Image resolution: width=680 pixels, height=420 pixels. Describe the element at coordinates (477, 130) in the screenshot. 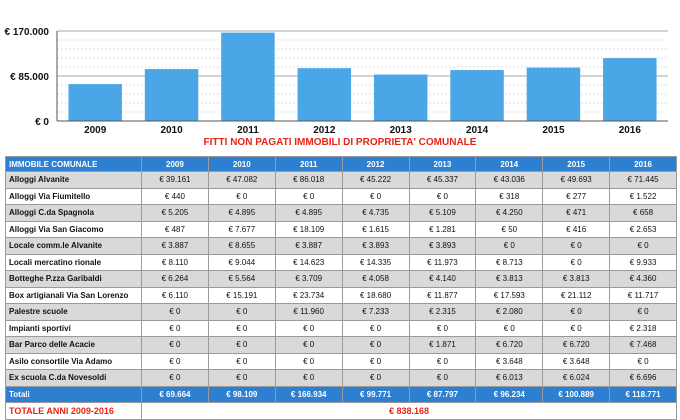

I see `x-tick-label: 2014` at that location.